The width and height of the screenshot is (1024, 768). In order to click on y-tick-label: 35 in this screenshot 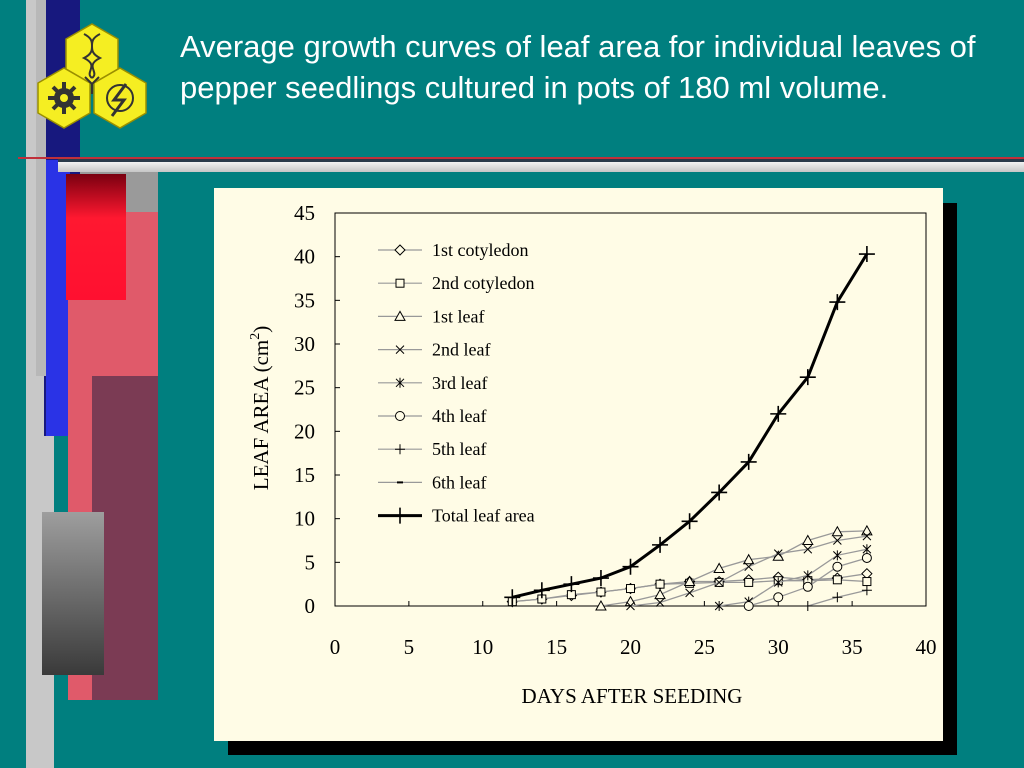, I will do `click(304, 300)`.